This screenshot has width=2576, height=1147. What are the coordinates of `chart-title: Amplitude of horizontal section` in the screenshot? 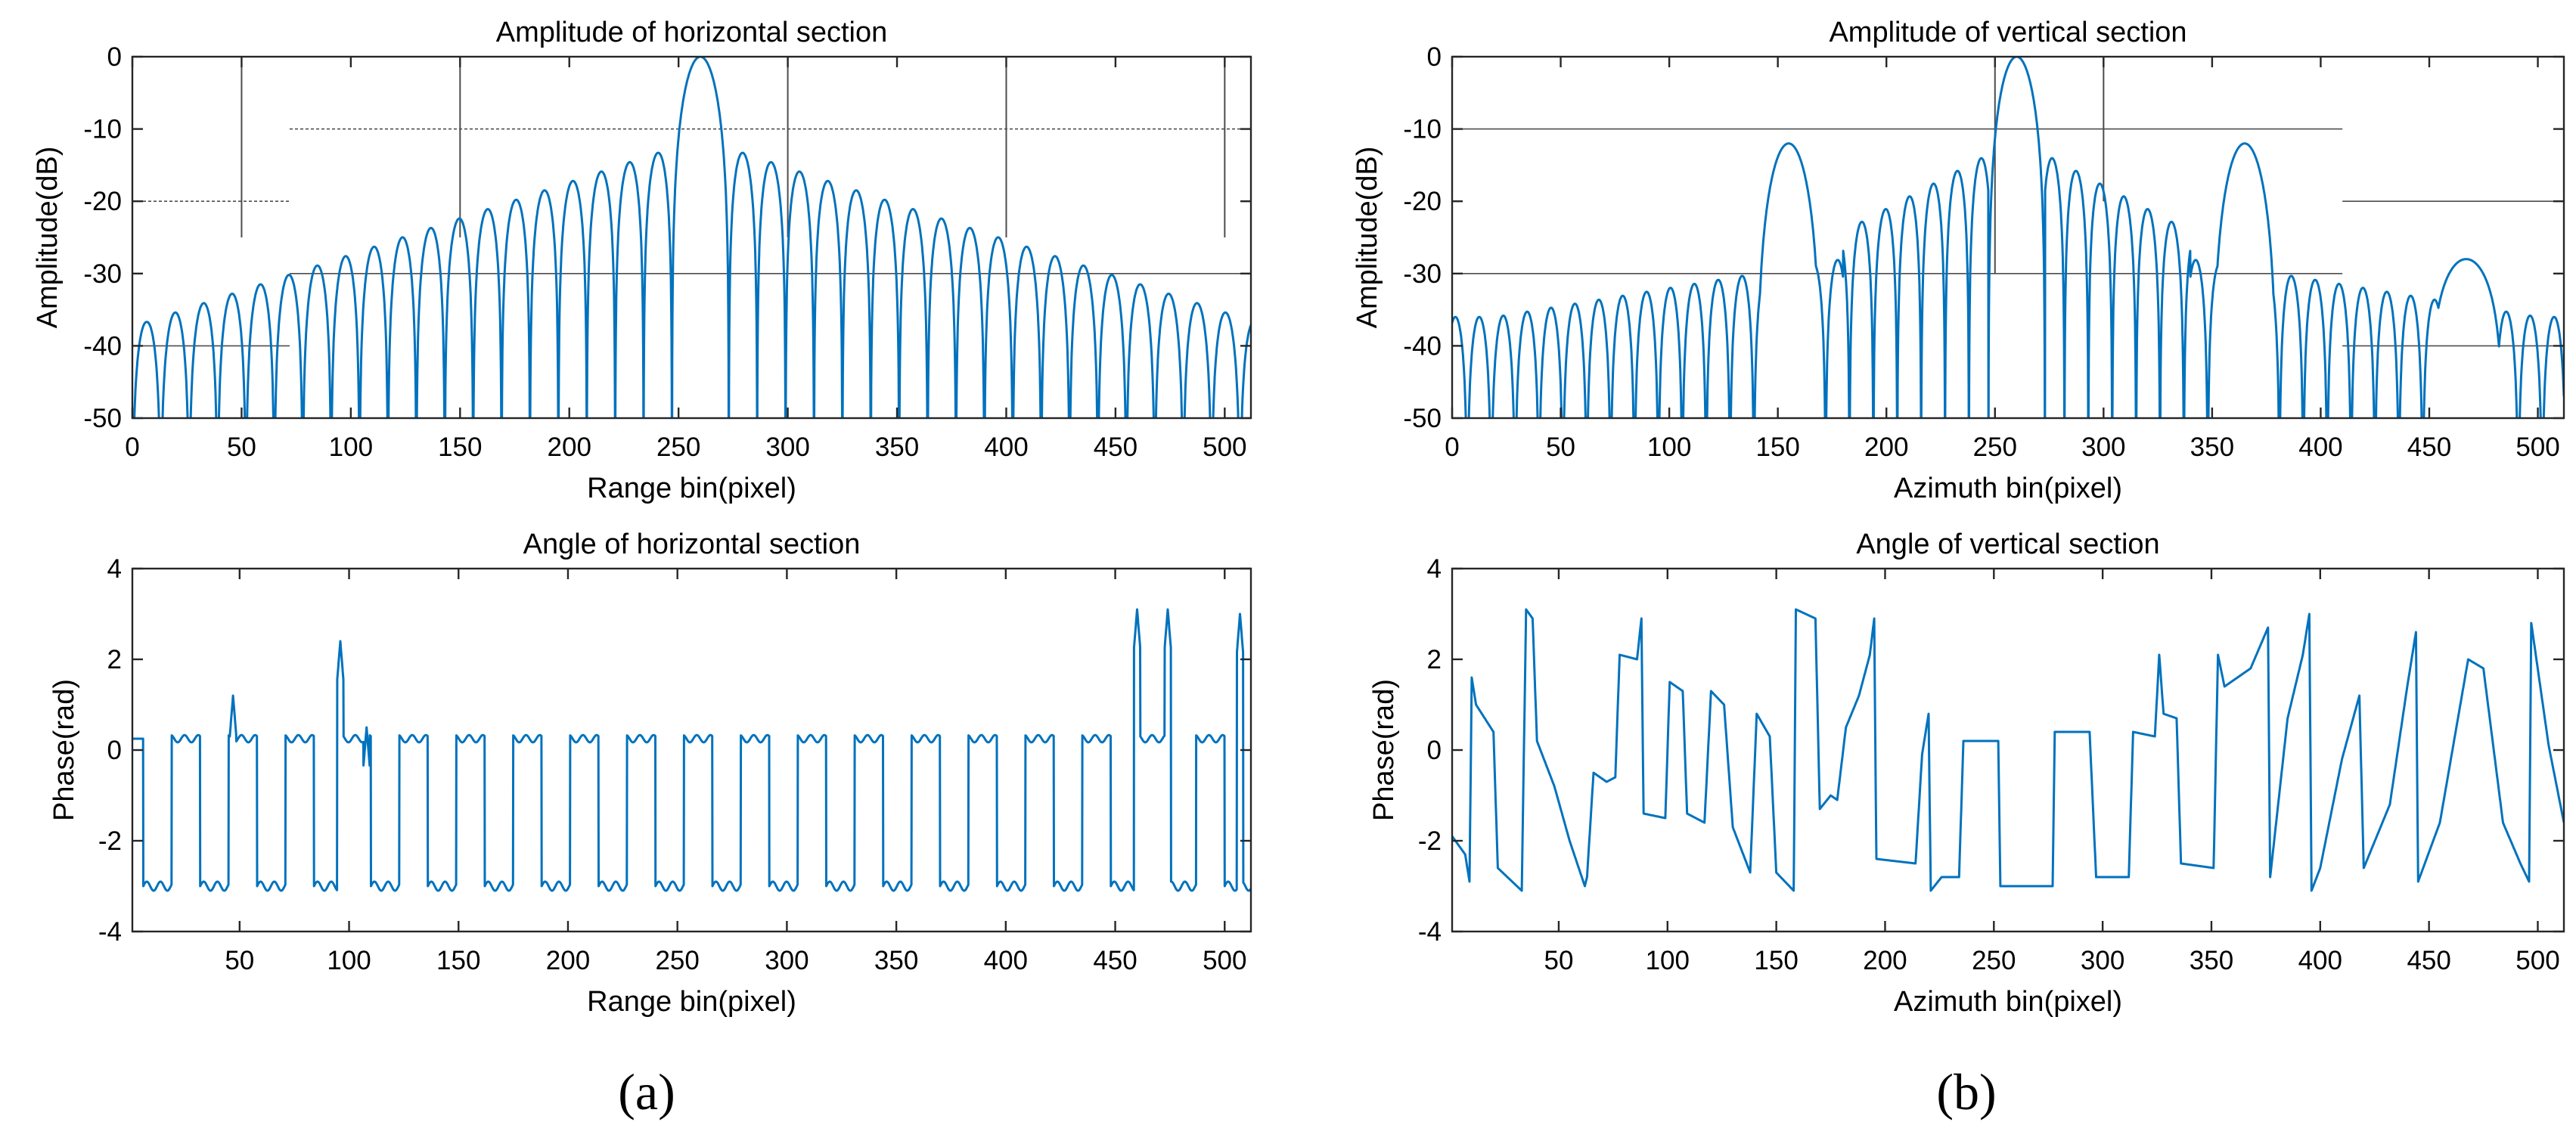 It's located at (692, 32).